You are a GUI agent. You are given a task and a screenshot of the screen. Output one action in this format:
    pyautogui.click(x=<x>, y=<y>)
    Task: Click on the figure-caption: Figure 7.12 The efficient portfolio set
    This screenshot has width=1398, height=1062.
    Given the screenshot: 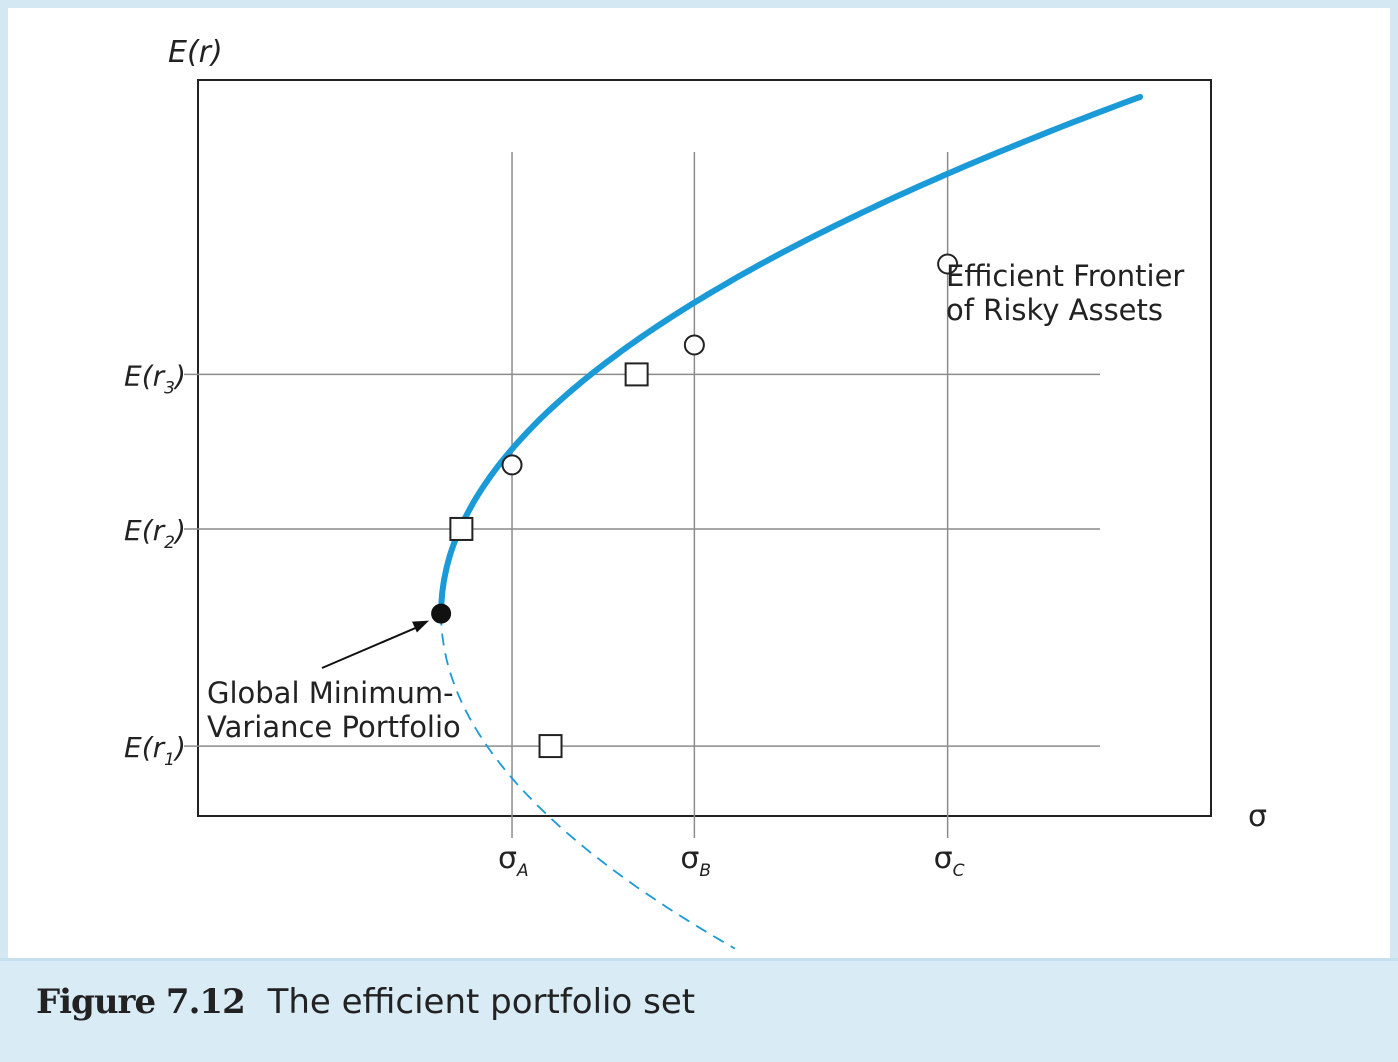 What is the action you would take?
    pyautogui.click(x=365, y=1002)
    